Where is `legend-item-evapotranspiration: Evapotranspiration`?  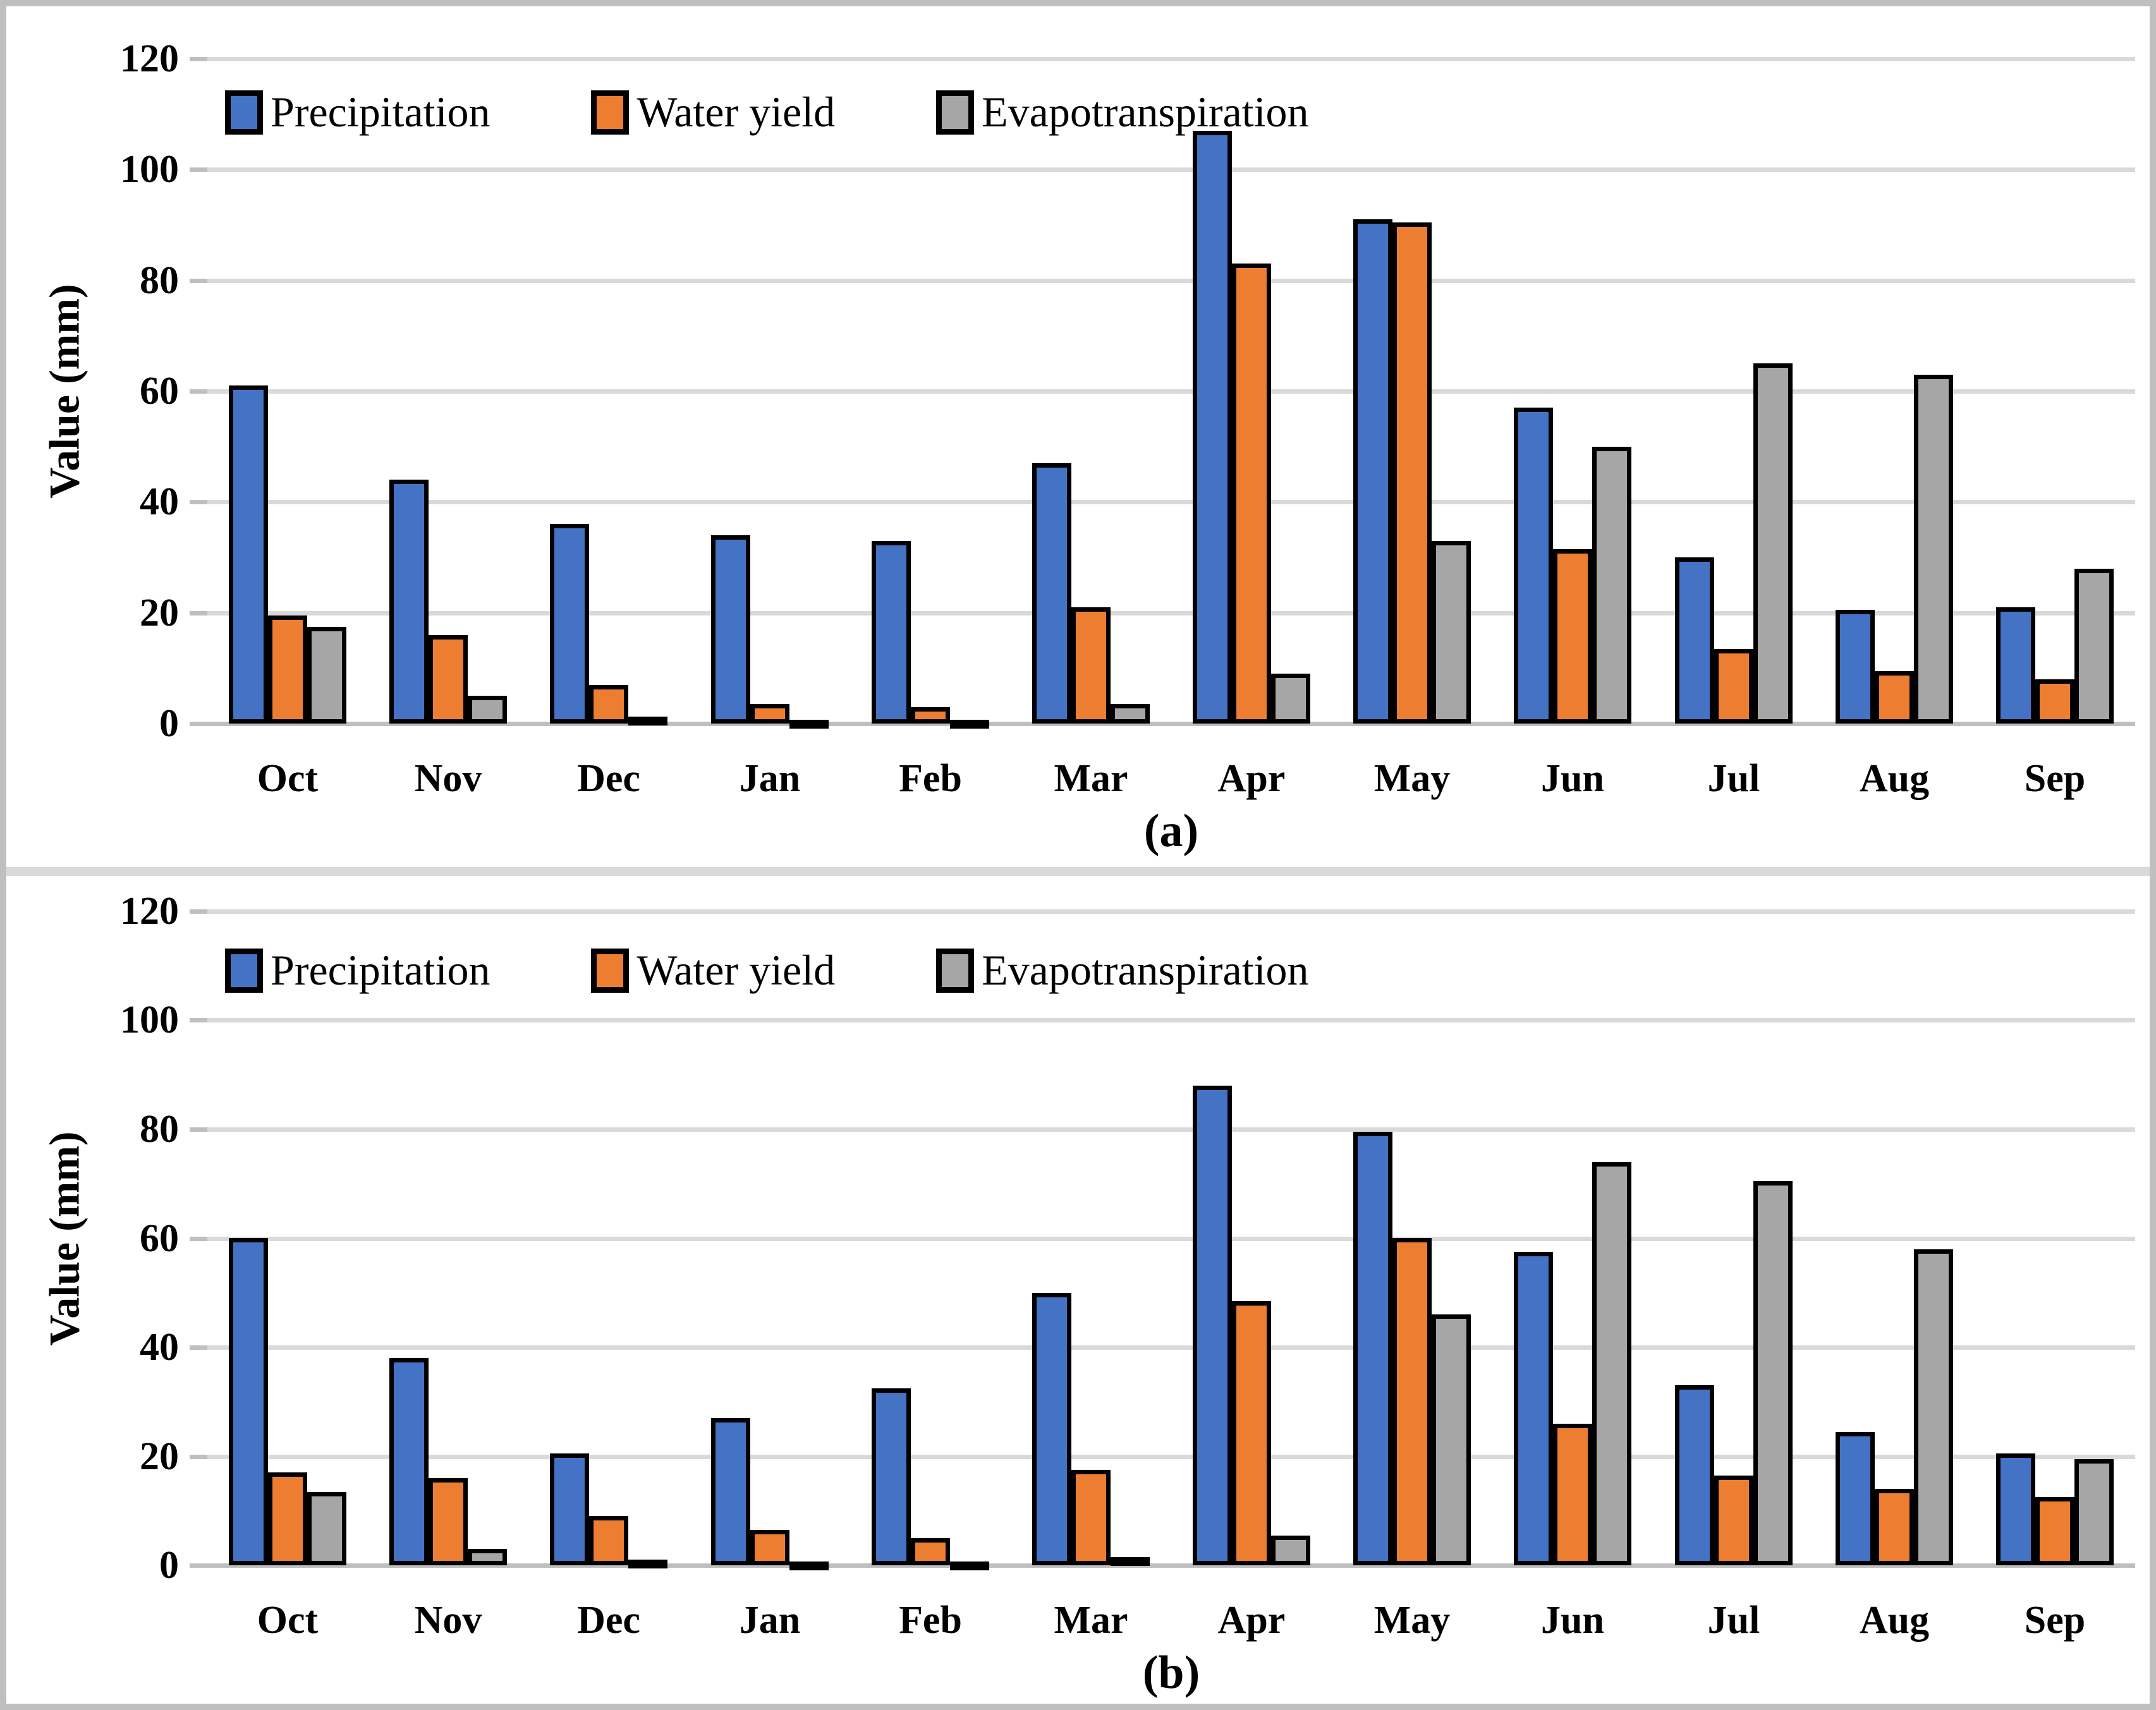 legend-item-evapotranspiration: Evapotranspiration is located at coordinates (1122, 970).